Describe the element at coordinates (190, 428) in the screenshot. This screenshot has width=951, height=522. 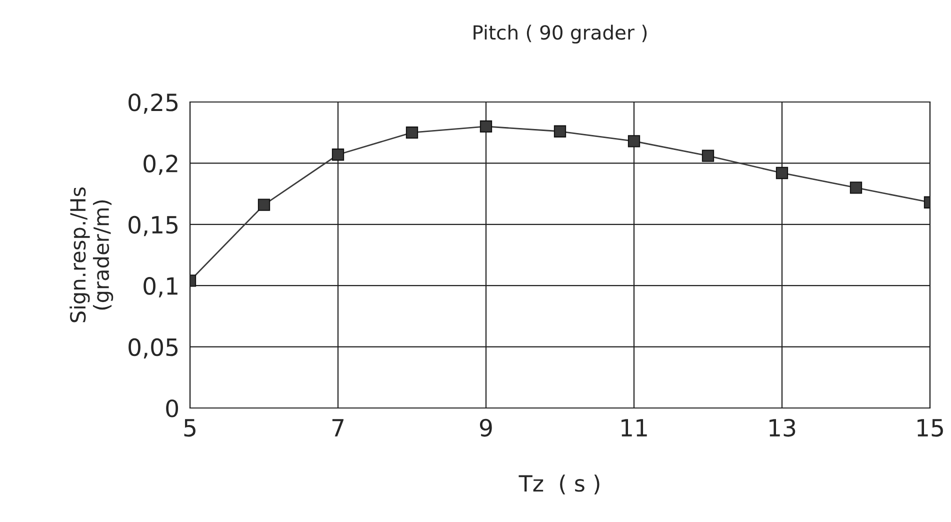
I see `x-tick-label: 5` at that location.